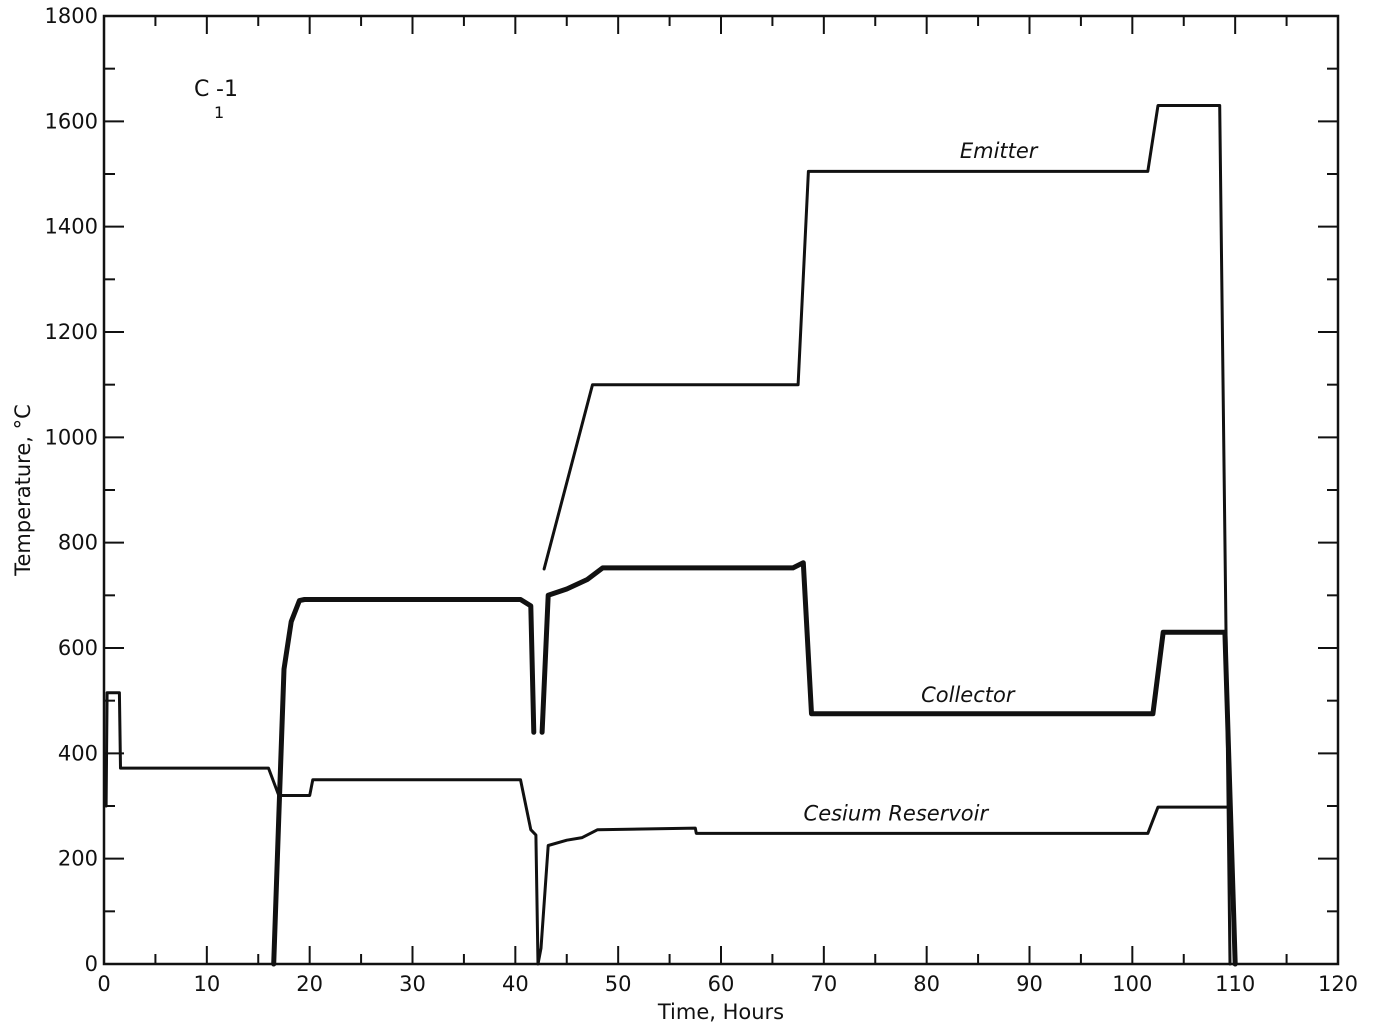 This screenshot has width=1375, height=1028. I want to click on x-tick-label: 110, so click(1235, 984).